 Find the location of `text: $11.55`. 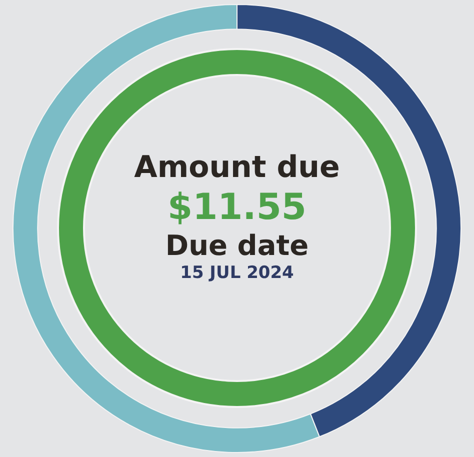

text: $11.55 is located at coordinates (237, 208).